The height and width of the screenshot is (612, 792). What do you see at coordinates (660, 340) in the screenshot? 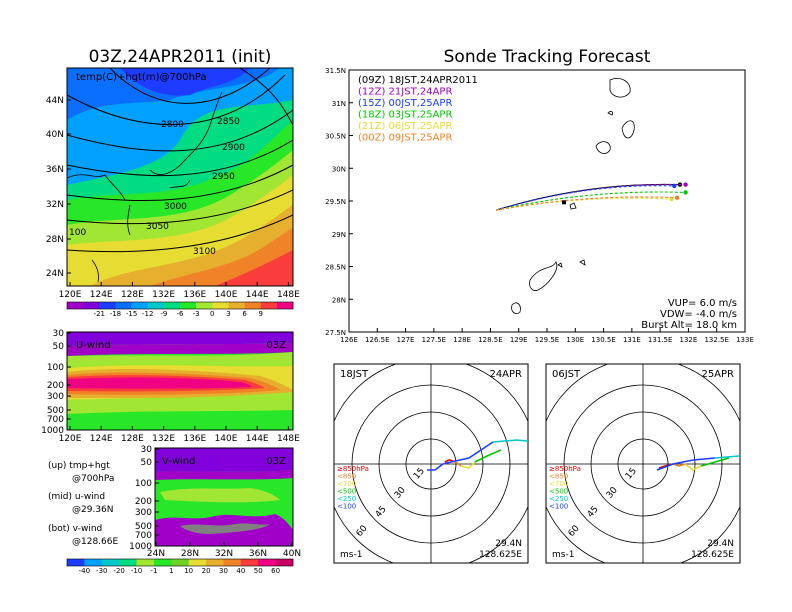
I see `track-x-tick-label: 131.5E` at bounding box center [660, 340].